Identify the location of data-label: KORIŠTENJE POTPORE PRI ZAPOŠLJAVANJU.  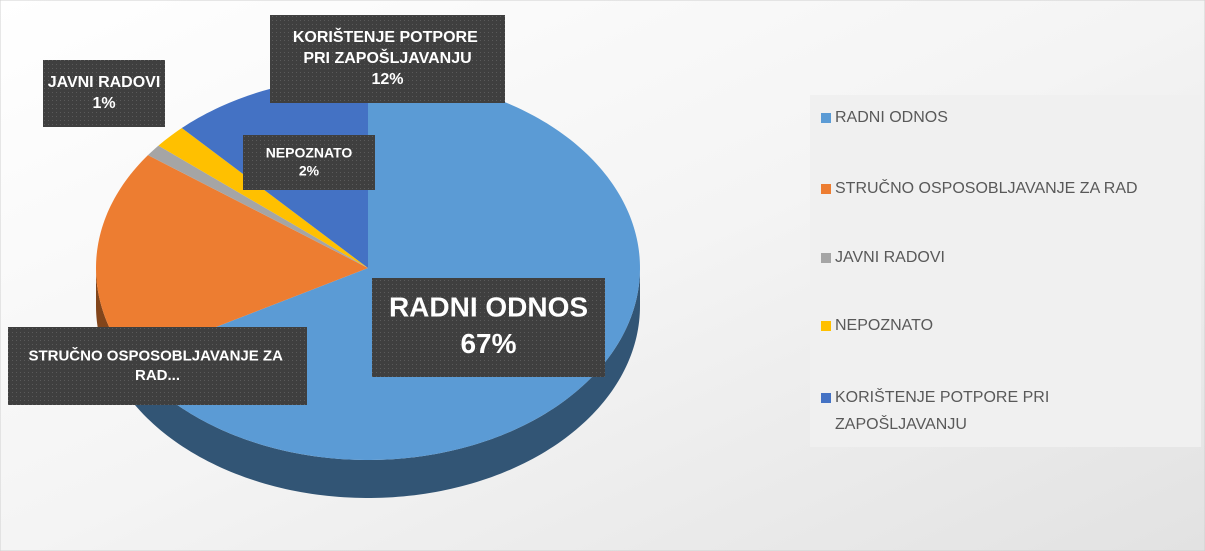
(387, 47).